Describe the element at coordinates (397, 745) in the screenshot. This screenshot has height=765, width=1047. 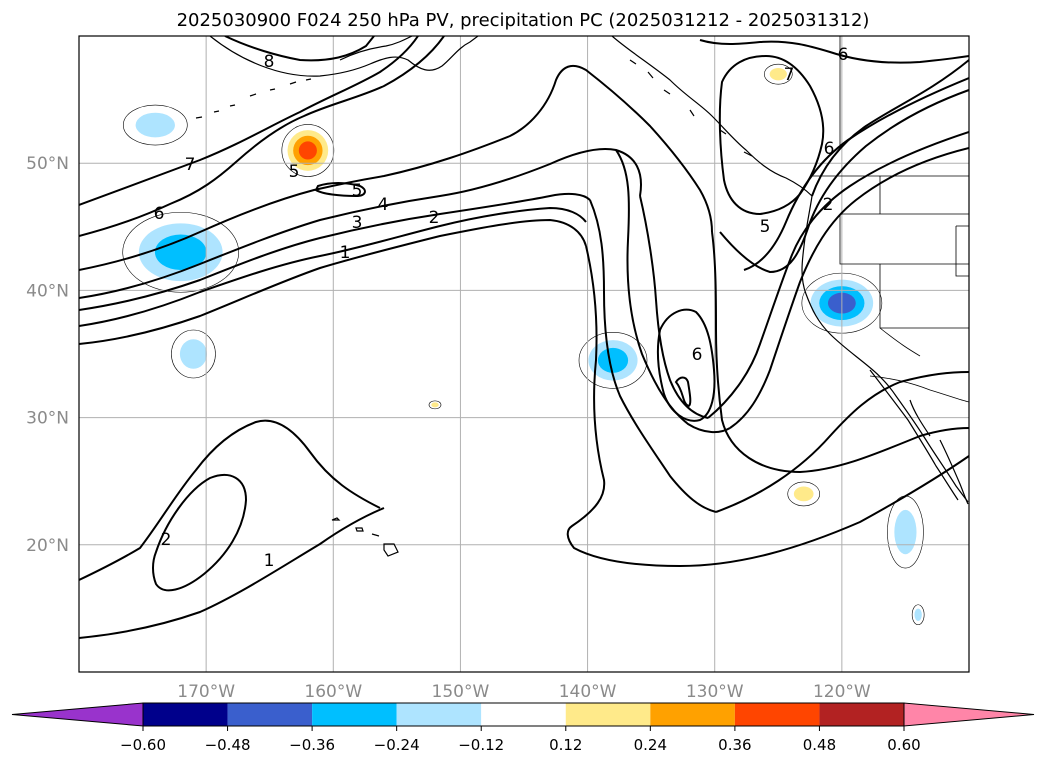
I see `colorbar-tick-label: −0.24` at that location.